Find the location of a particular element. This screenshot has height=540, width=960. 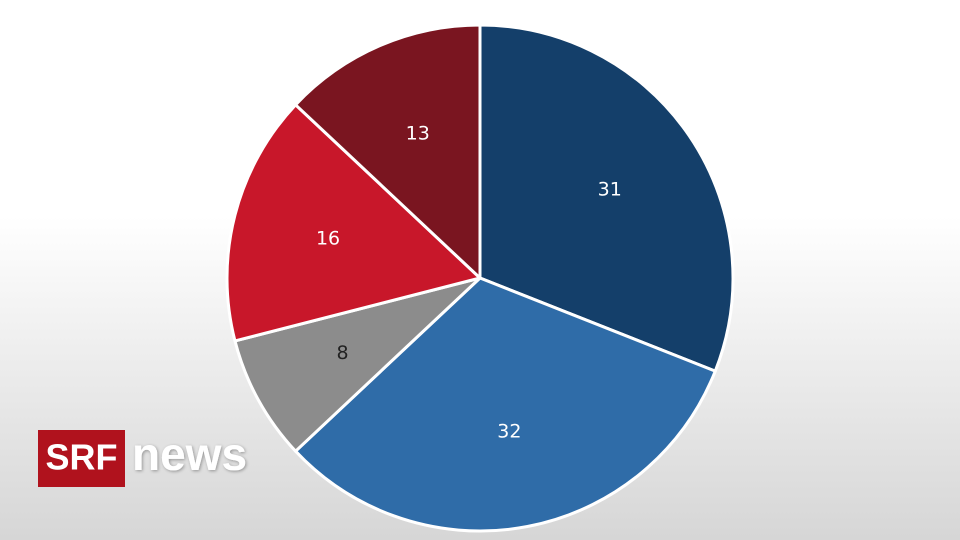

logo-brand: SRF is located at coordinates (82, 457).